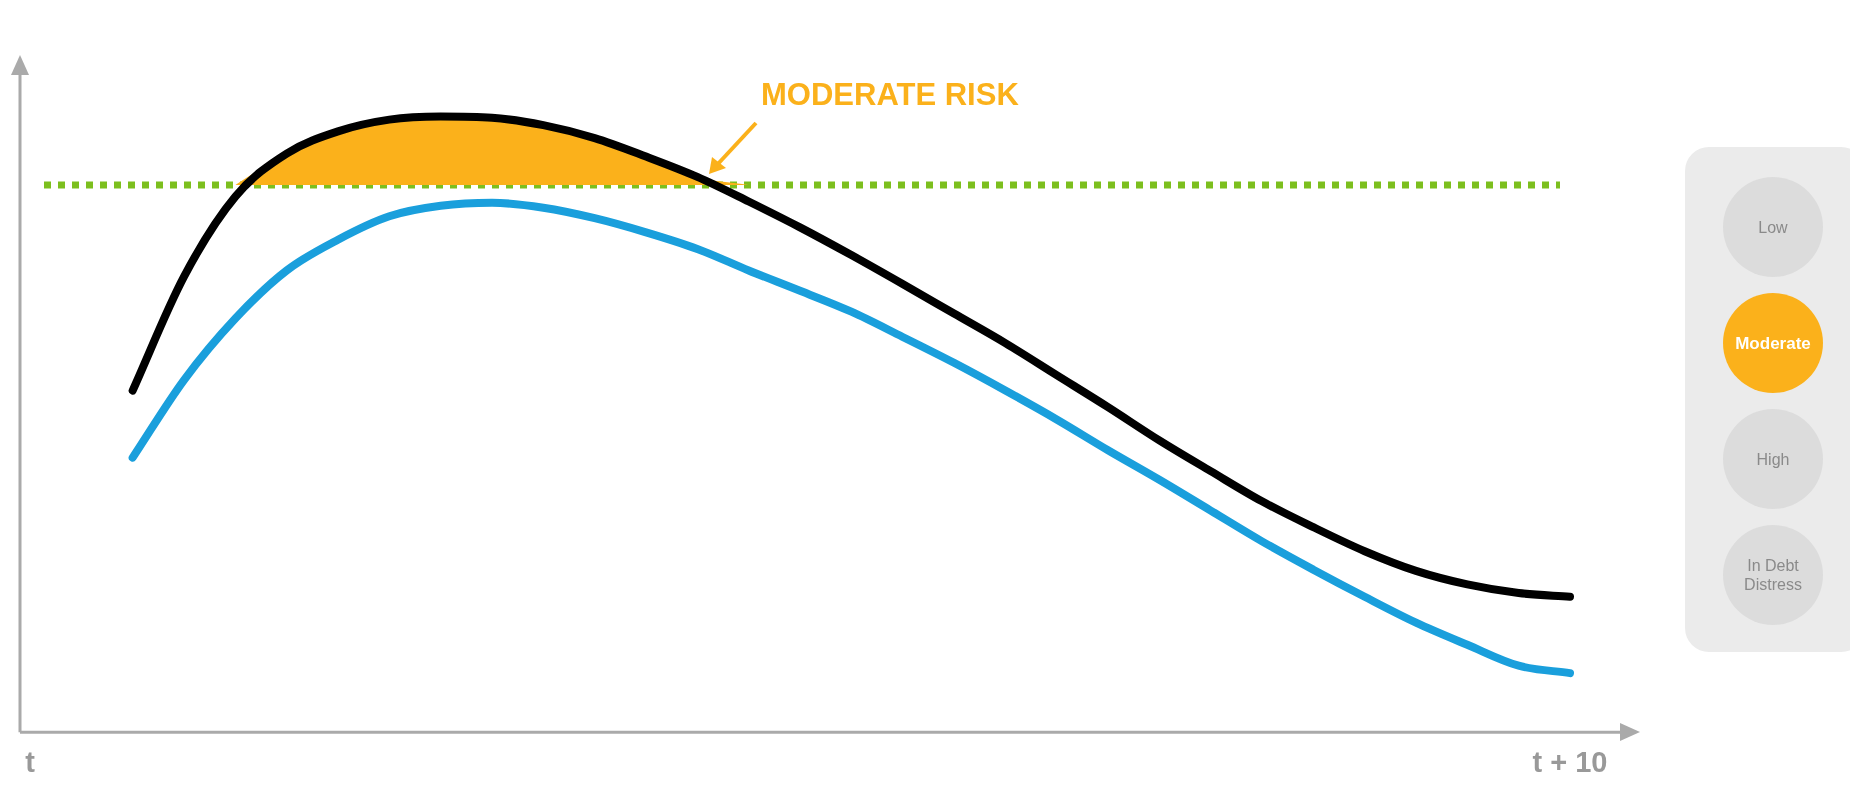 This screenshot has width=1850, height=795. What do you see at coordinates (1773, 343) in the screenshot?
I see `category-label: Moderate` at bounding box center [1773, 343].